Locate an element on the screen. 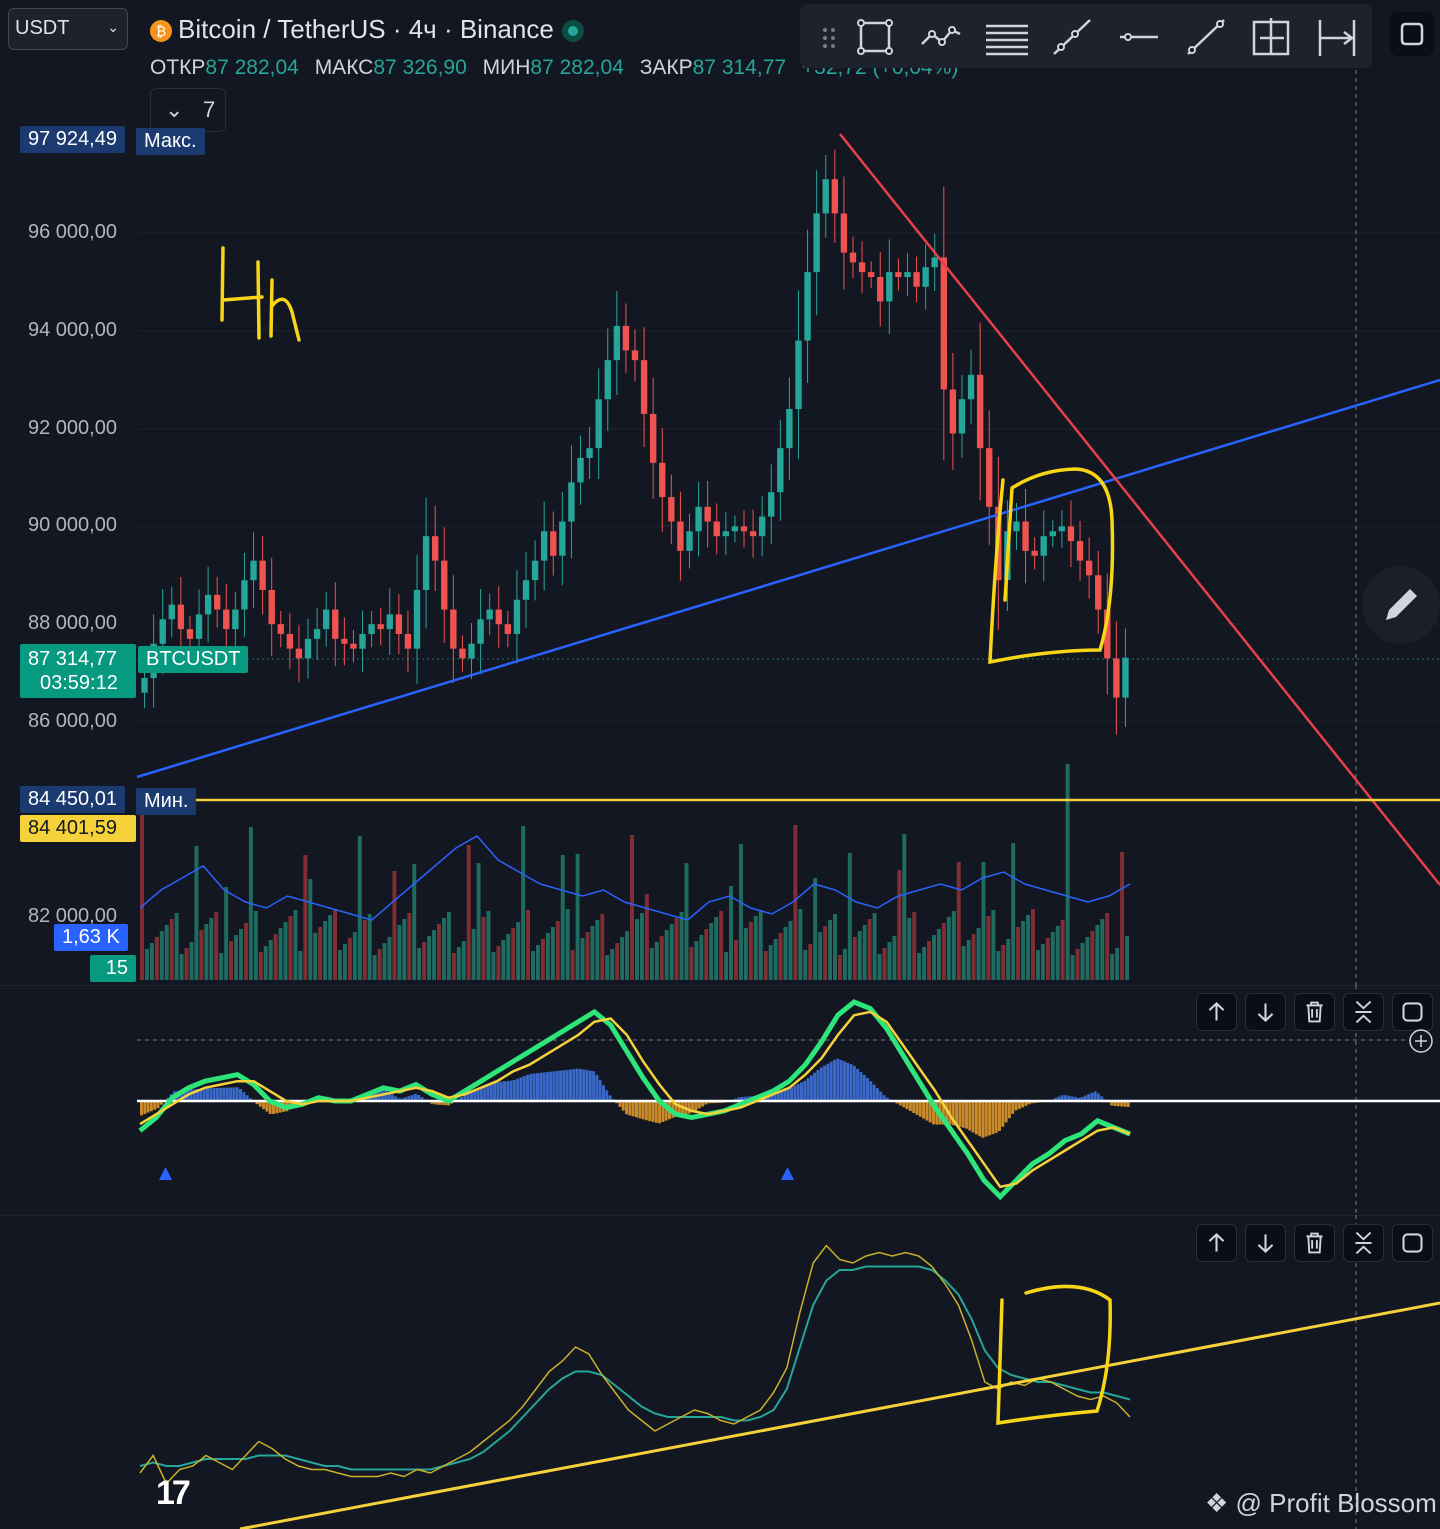 The image size is (1440, 1529). currency-select: USDT ⌄ is located at coordinates (68, 29).